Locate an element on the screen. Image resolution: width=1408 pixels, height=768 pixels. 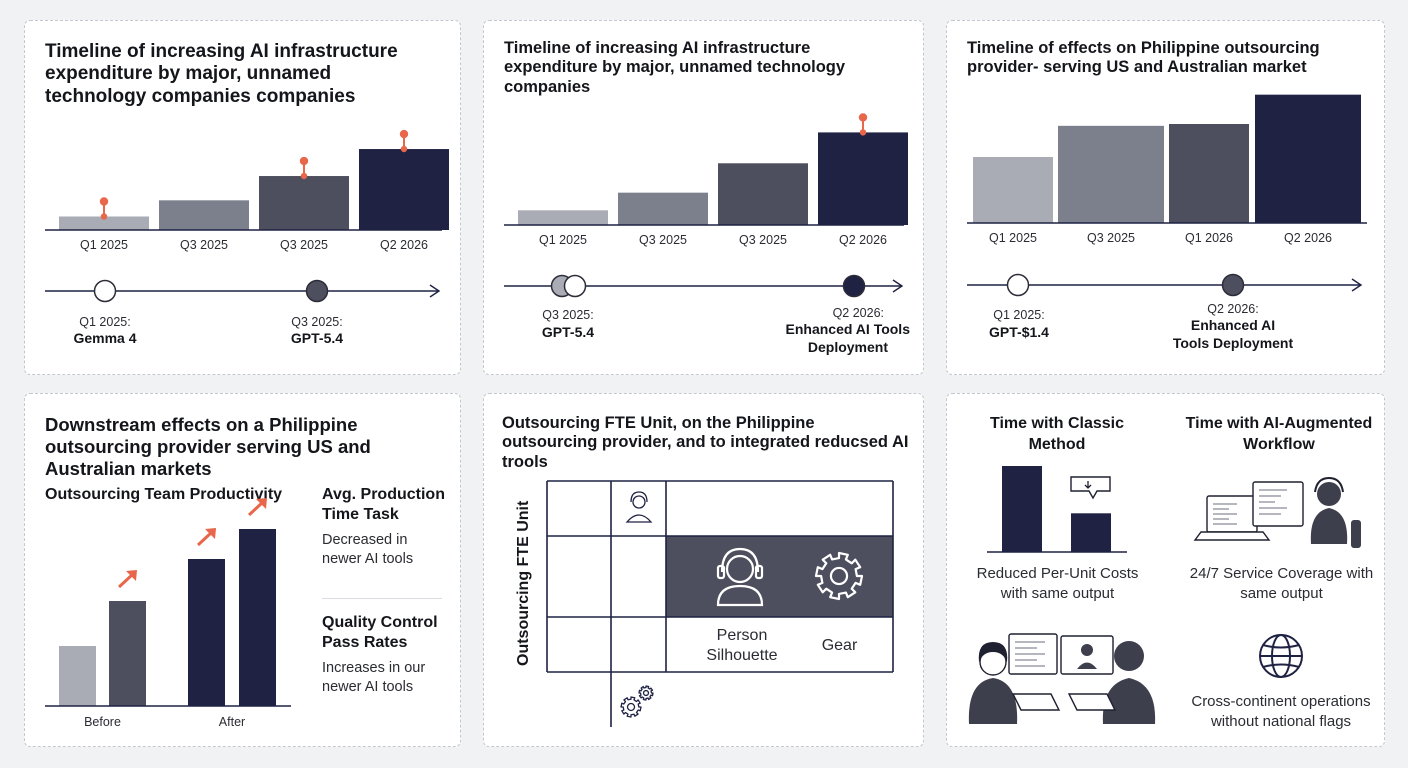
woman-hair is located at coordinates (993, 652).